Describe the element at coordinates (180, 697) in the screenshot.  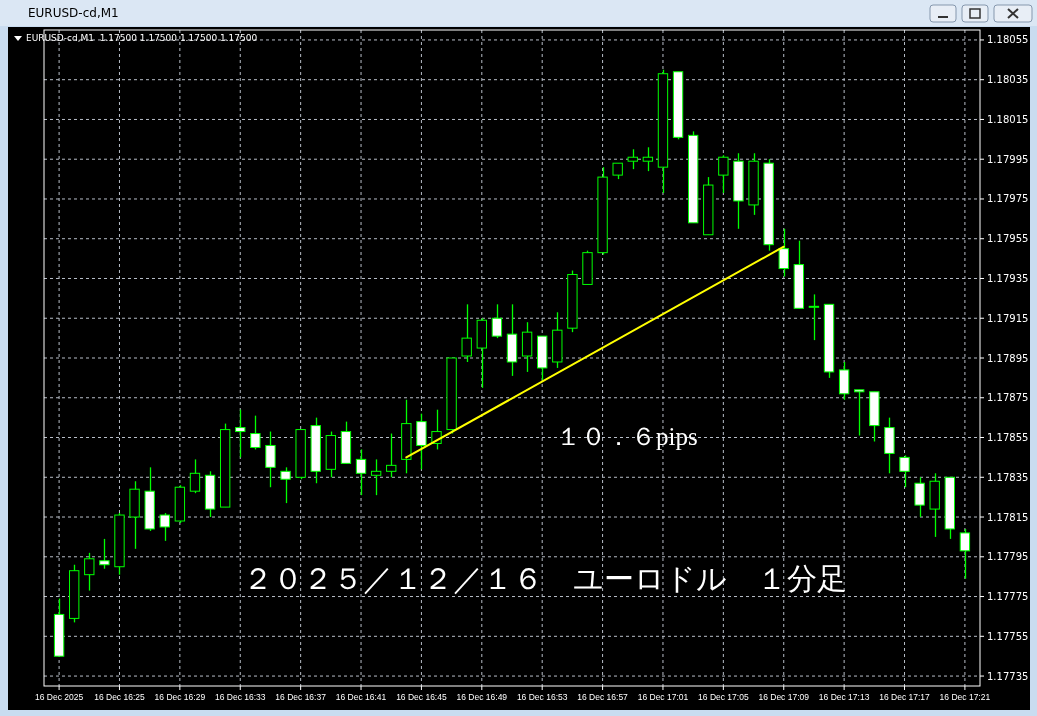
I see `x-tick-label: 16 Dec 16:29` at that location.